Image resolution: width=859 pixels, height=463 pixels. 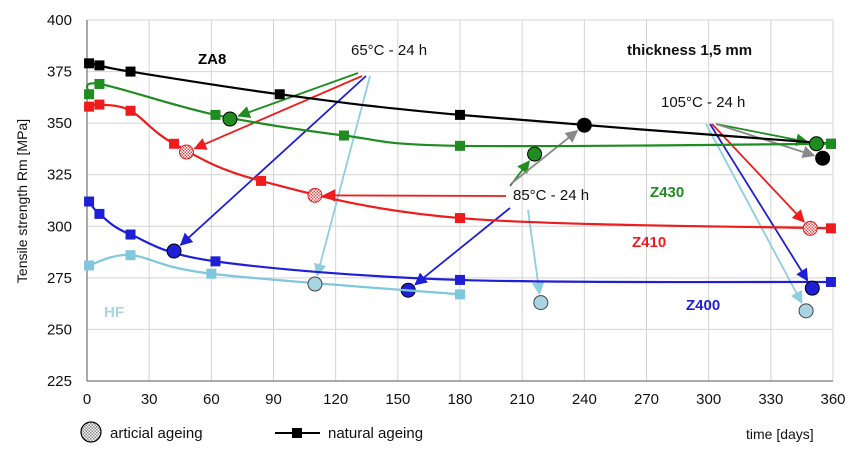 I want to click on x-tick-label-120: 120, so click(x=335, y=399).